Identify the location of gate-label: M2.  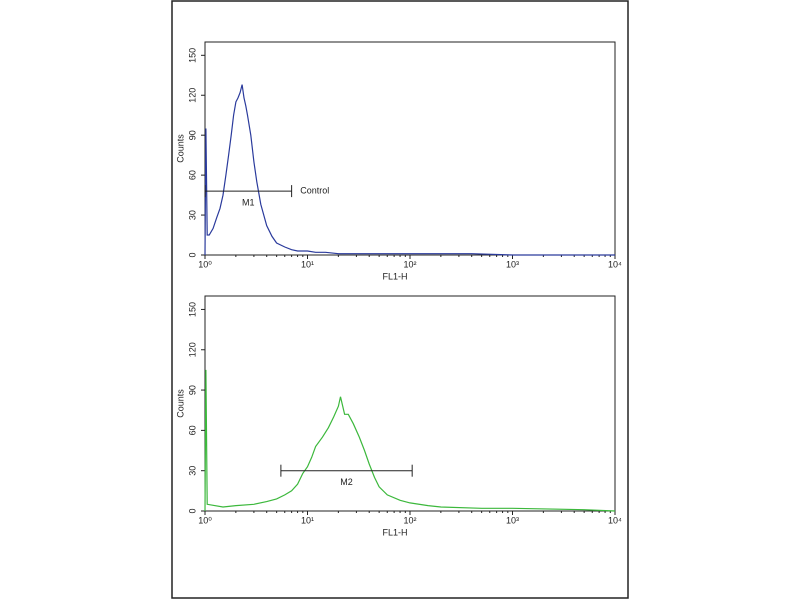
(346, 482).